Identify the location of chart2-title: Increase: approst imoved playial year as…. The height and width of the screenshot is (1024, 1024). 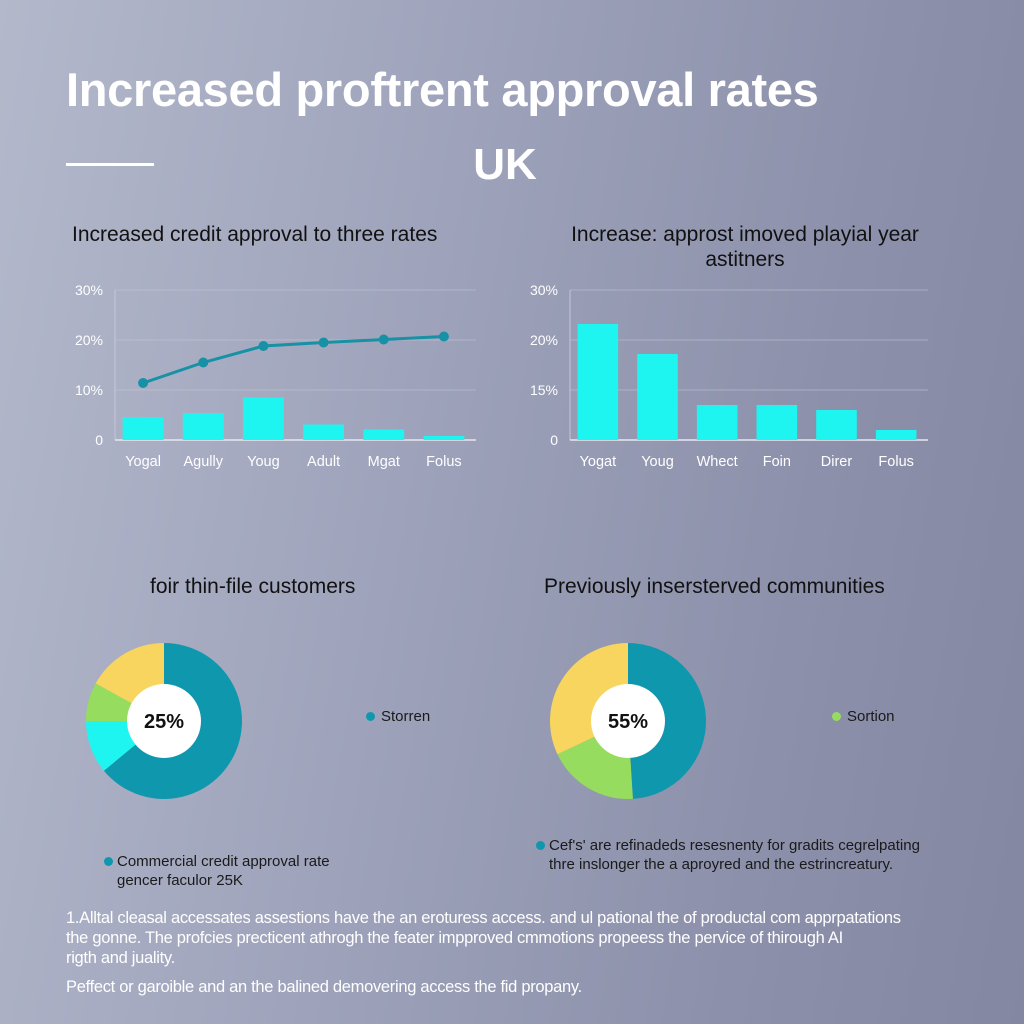
(745, 247).